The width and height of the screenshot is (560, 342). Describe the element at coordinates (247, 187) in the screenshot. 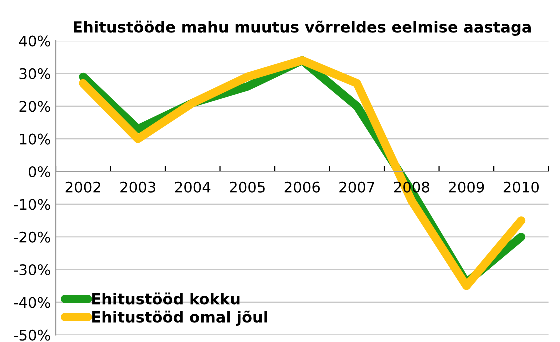

I see `x-tick-label: 2005` at that location.